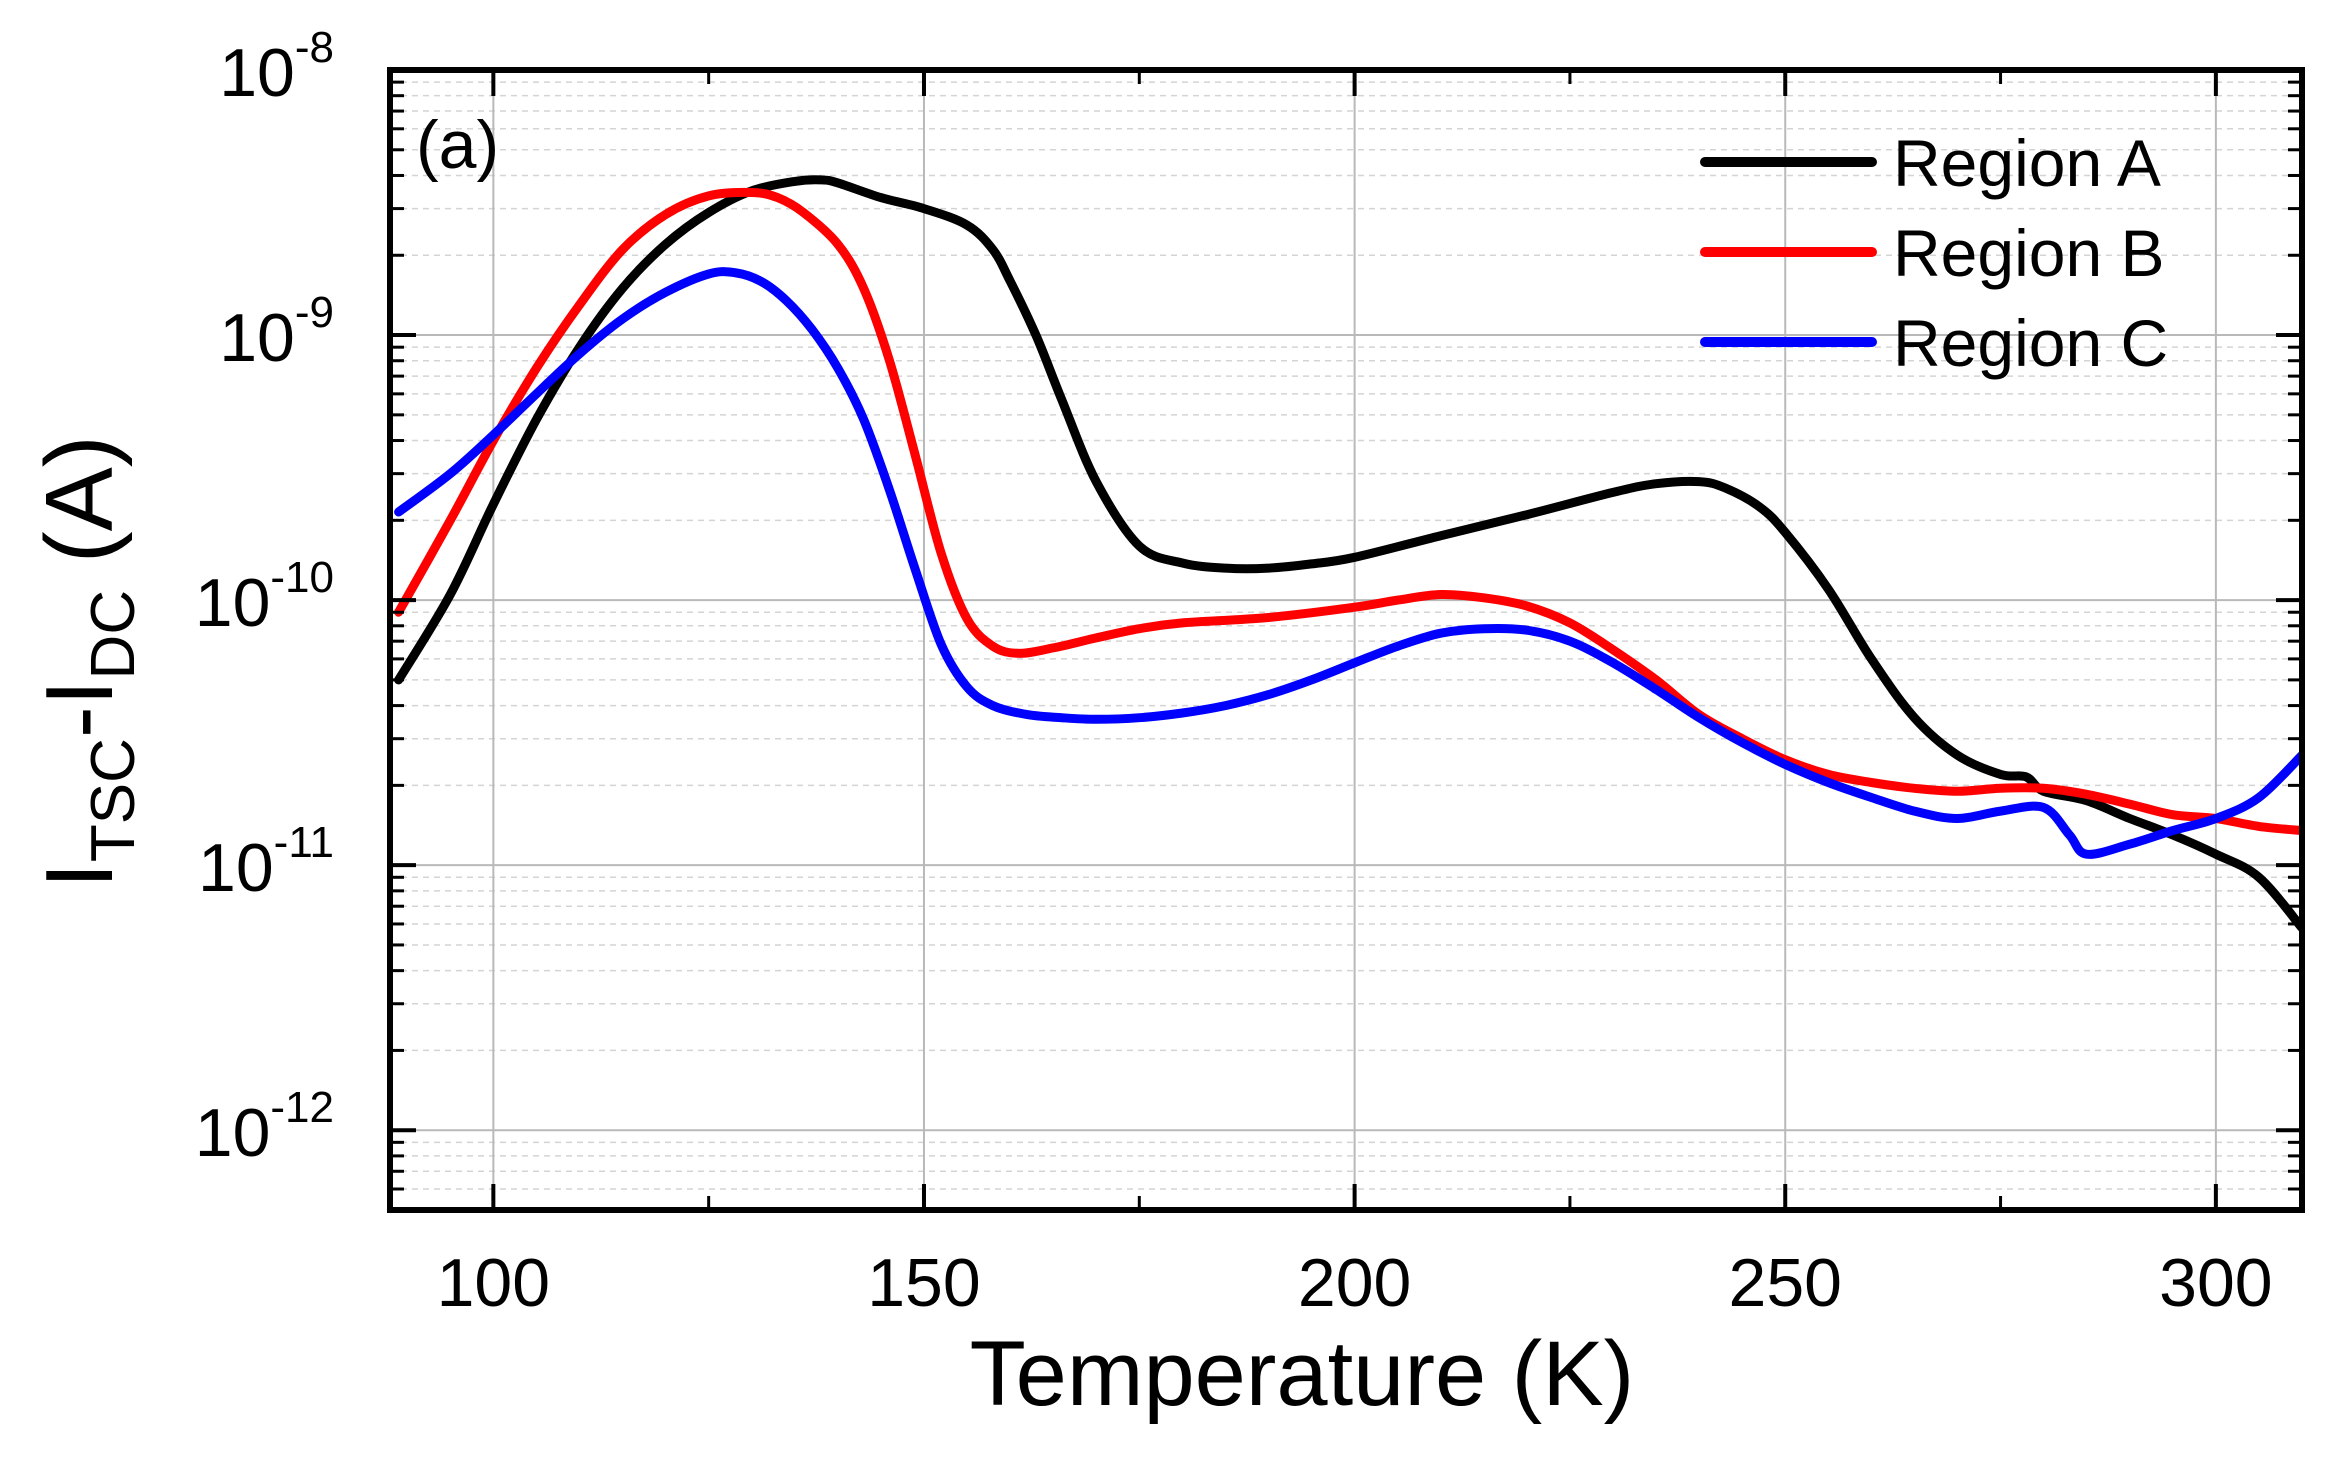 The height and width of the screenshot is (1458, 2341). Describe the element at coordinates (79, 512) in the screenshot. I see `y-axis-label-tail: (A)` at that location.